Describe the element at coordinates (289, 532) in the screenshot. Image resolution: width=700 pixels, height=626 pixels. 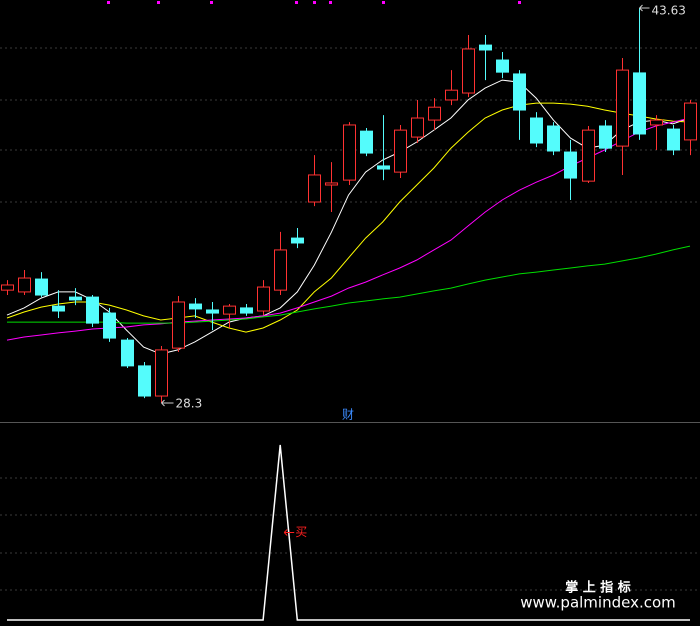
I see `signal-arrow` at that location.